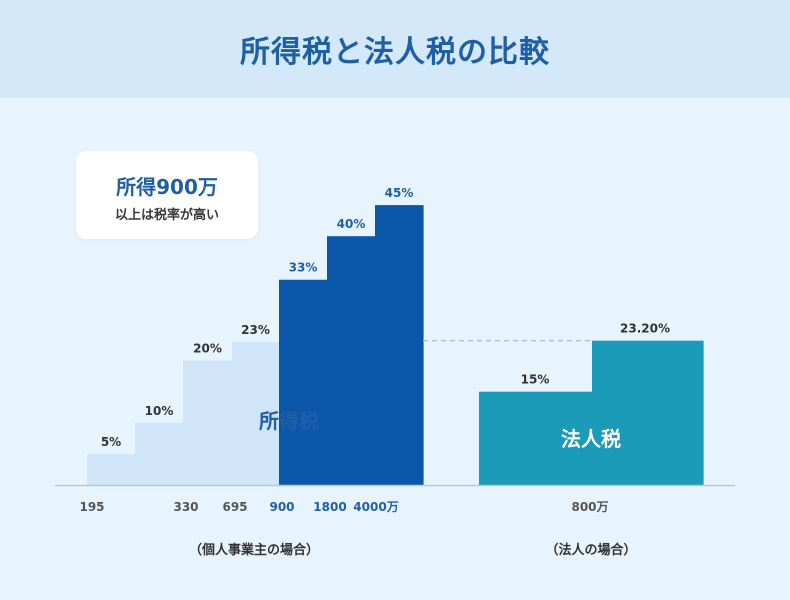 The height and width of the screenshot is (600, 790). I want to click on corporate-tax-rate-label: 23.20%, so click(645, 329).